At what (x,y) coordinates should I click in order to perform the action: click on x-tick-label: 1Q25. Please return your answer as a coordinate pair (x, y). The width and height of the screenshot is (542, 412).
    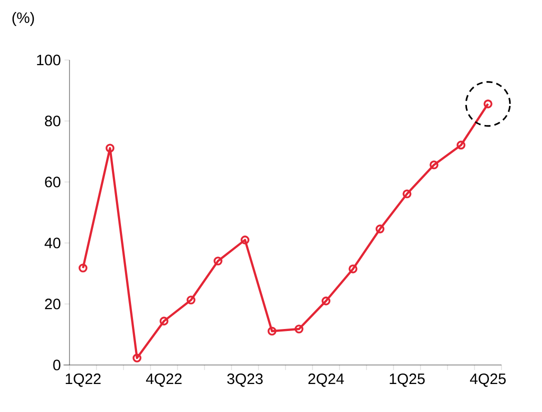
    Looking at the image, I should click on (407, 380).